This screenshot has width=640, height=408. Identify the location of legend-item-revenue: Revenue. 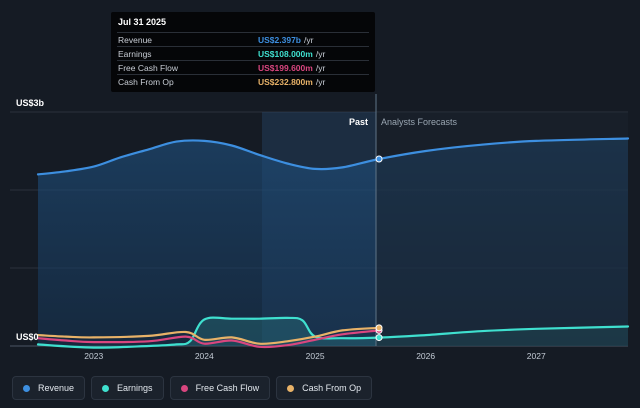
(49, 388).